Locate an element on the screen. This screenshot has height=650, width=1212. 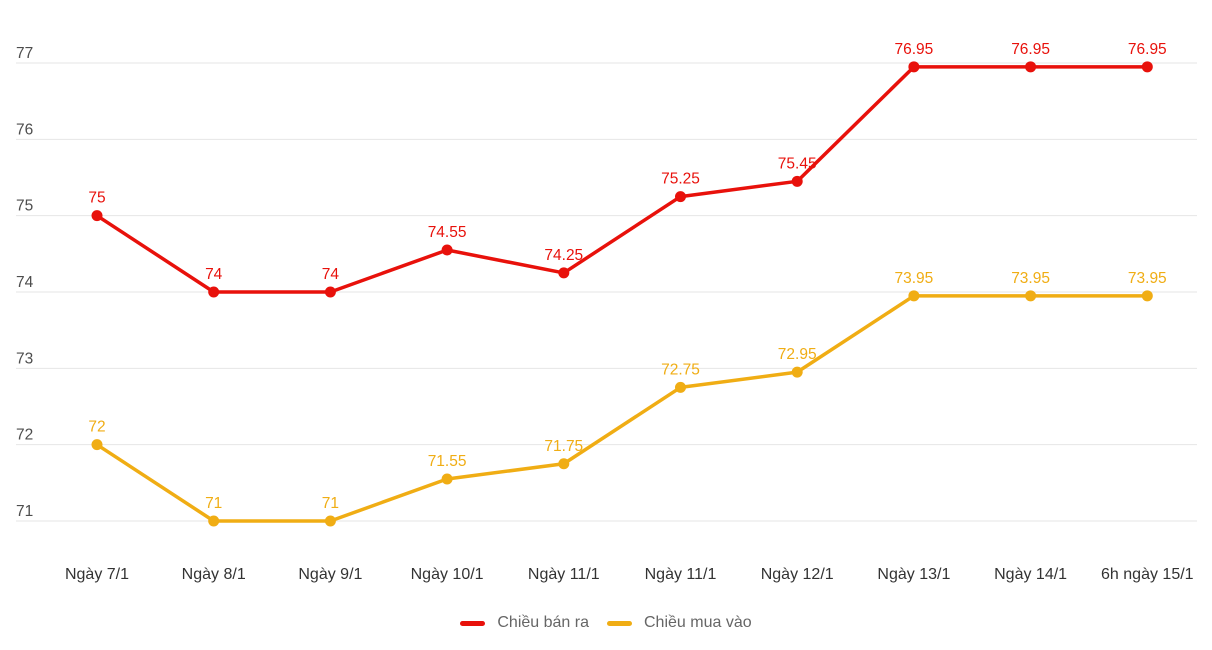
data-point-label: 71.55 is located at coordinates (447, 461).